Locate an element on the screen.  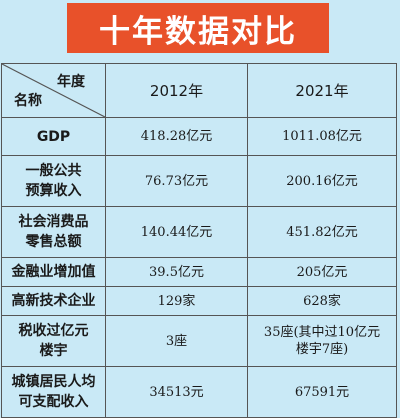
value-line: 1011.08亿元 is located at coordinates (322, 136).